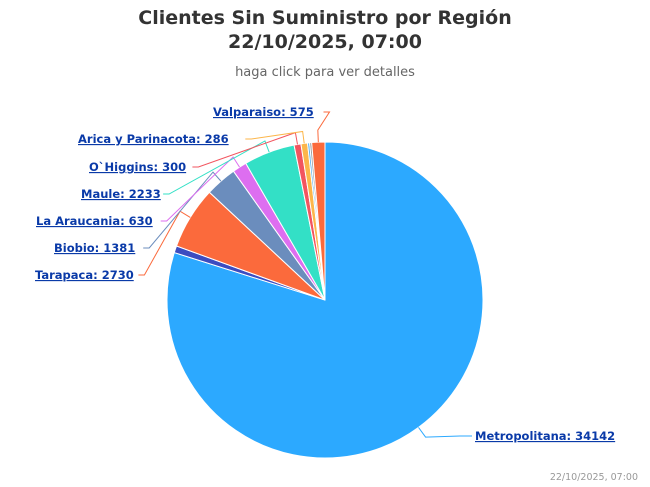  What do you see at coordinates (94, 248) in the screenshot?
I see `data-label-biobio: Biobio: 1381` at bounding box center [94, 248].